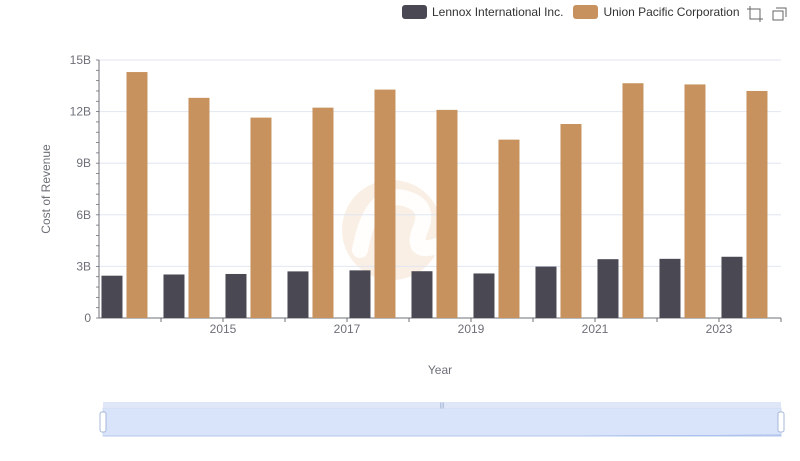  What do you see at coordinates (586, 12) in the screenshot?
I see `legend-swatch-union-pacific` at bounding box center [586, 12].